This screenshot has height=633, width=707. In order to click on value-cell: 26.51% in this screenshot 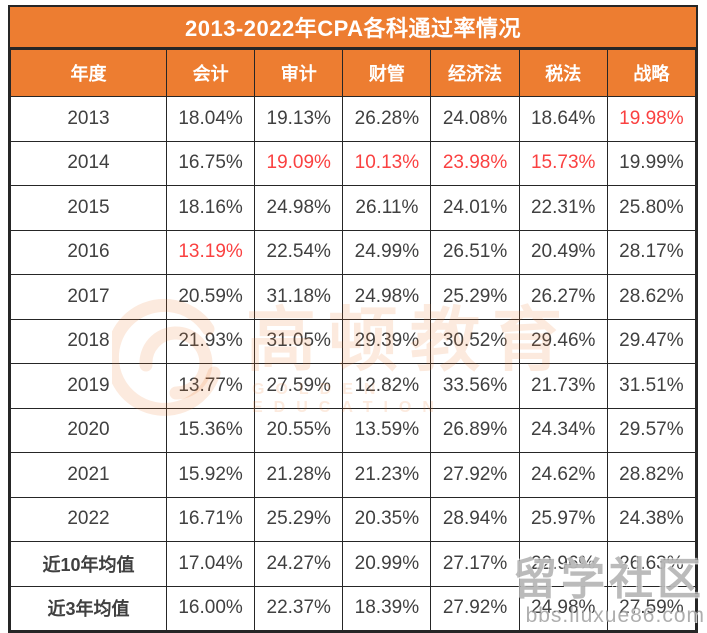, I will do `click(475, 252)`.